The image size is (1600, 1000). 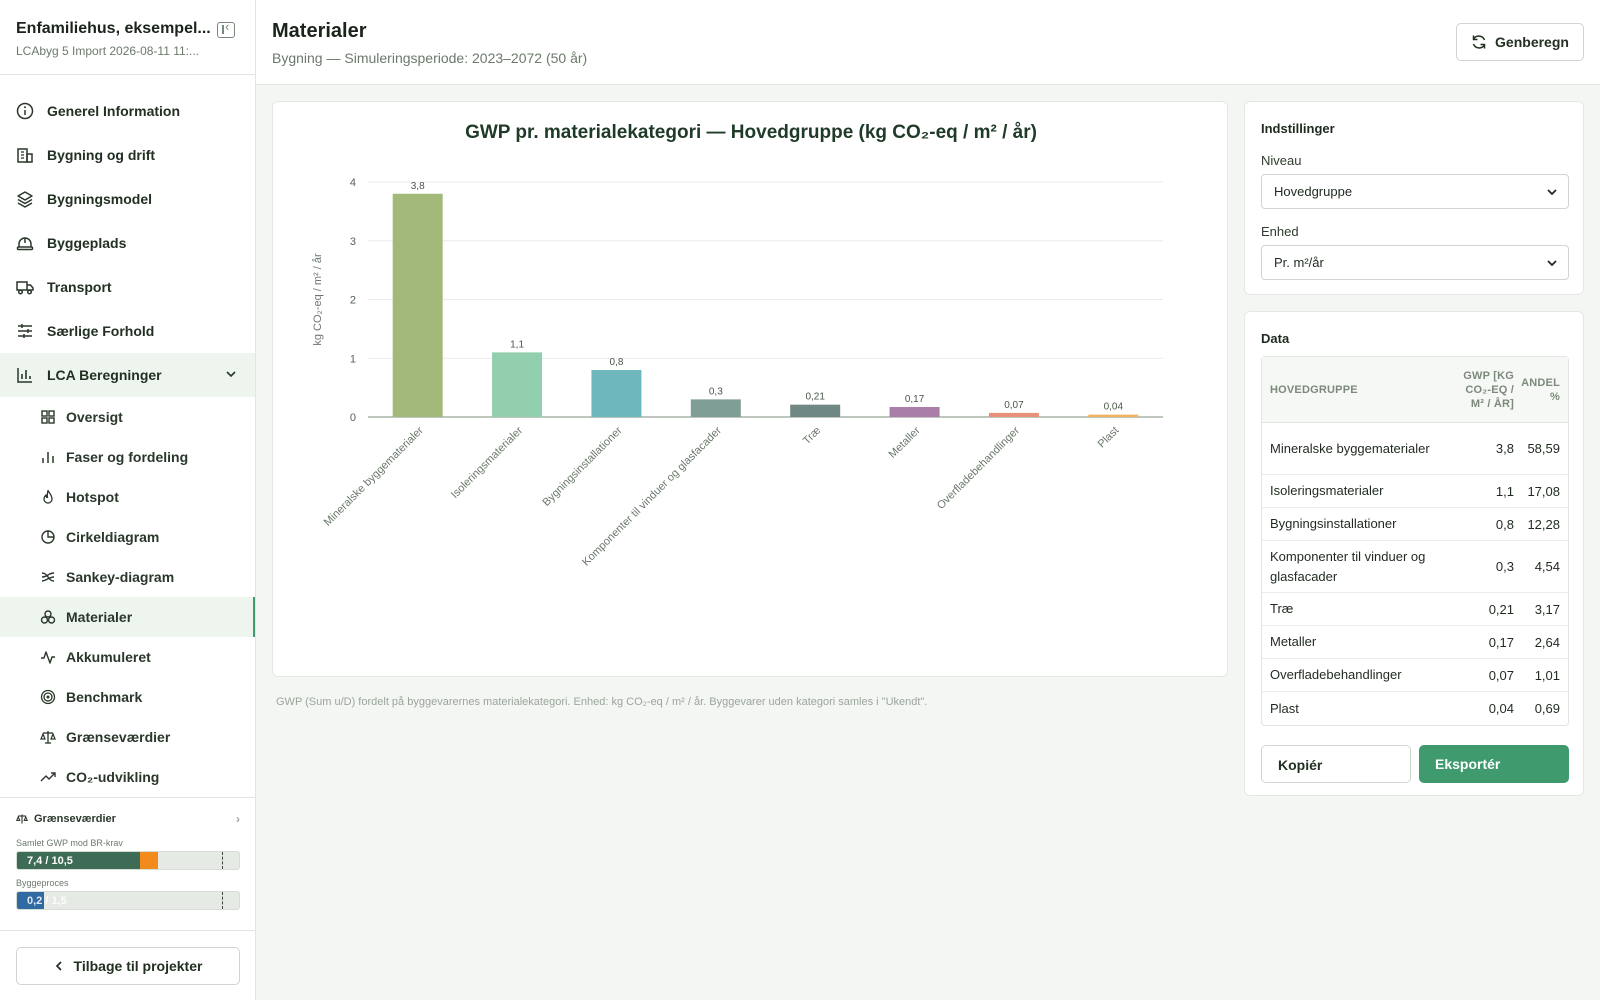 What do you see at coordinates (31, 900) in the screenshot?
I see `build-process-fill` at bounding box center [31, 900].